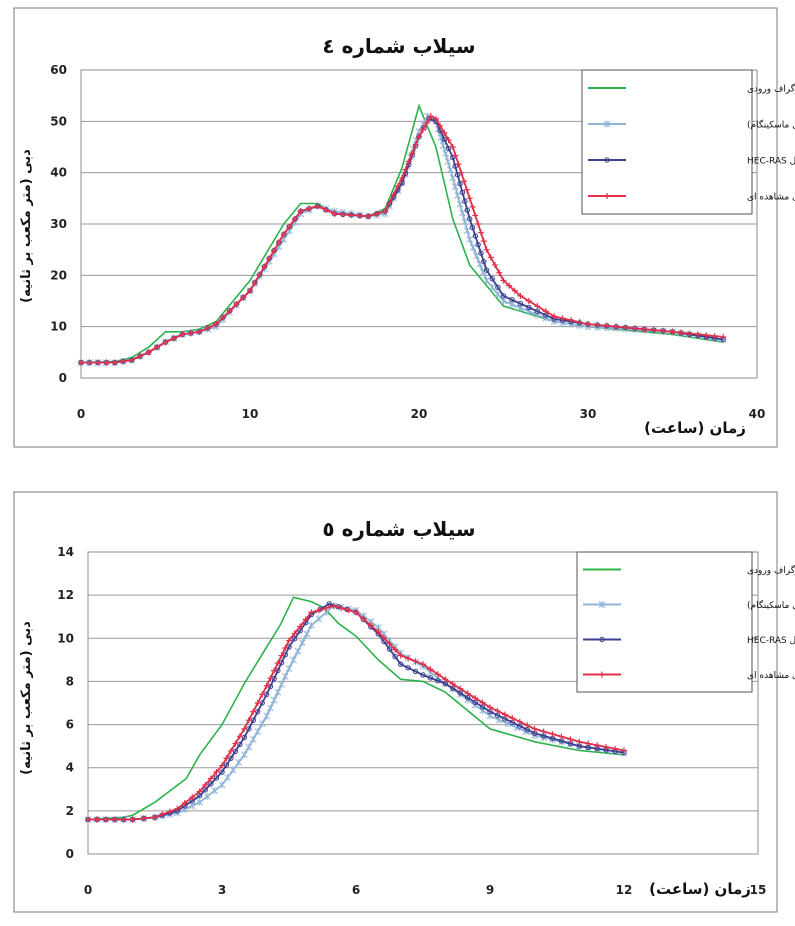 The width and height of the screenshot is (795, 926). Describe the element at coordinates (222, 890) in the screenshot. I see `x-tick-label: 3` at that location.